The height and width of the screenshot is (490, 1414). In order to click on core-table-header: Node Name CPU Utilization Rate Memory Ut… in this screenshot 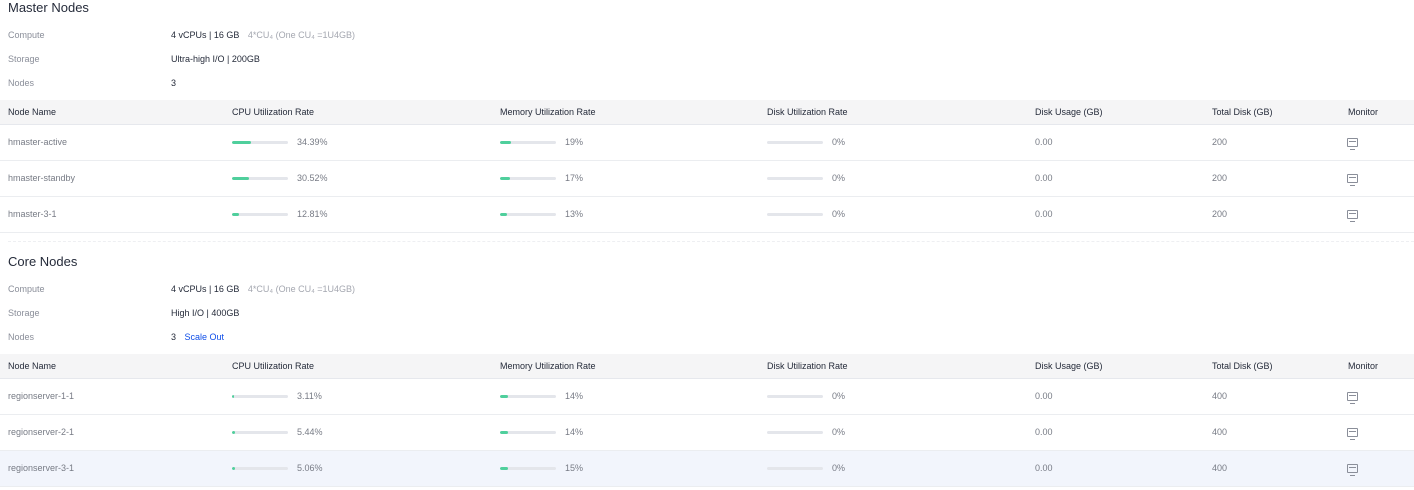, I will do `click(707, 366)`.